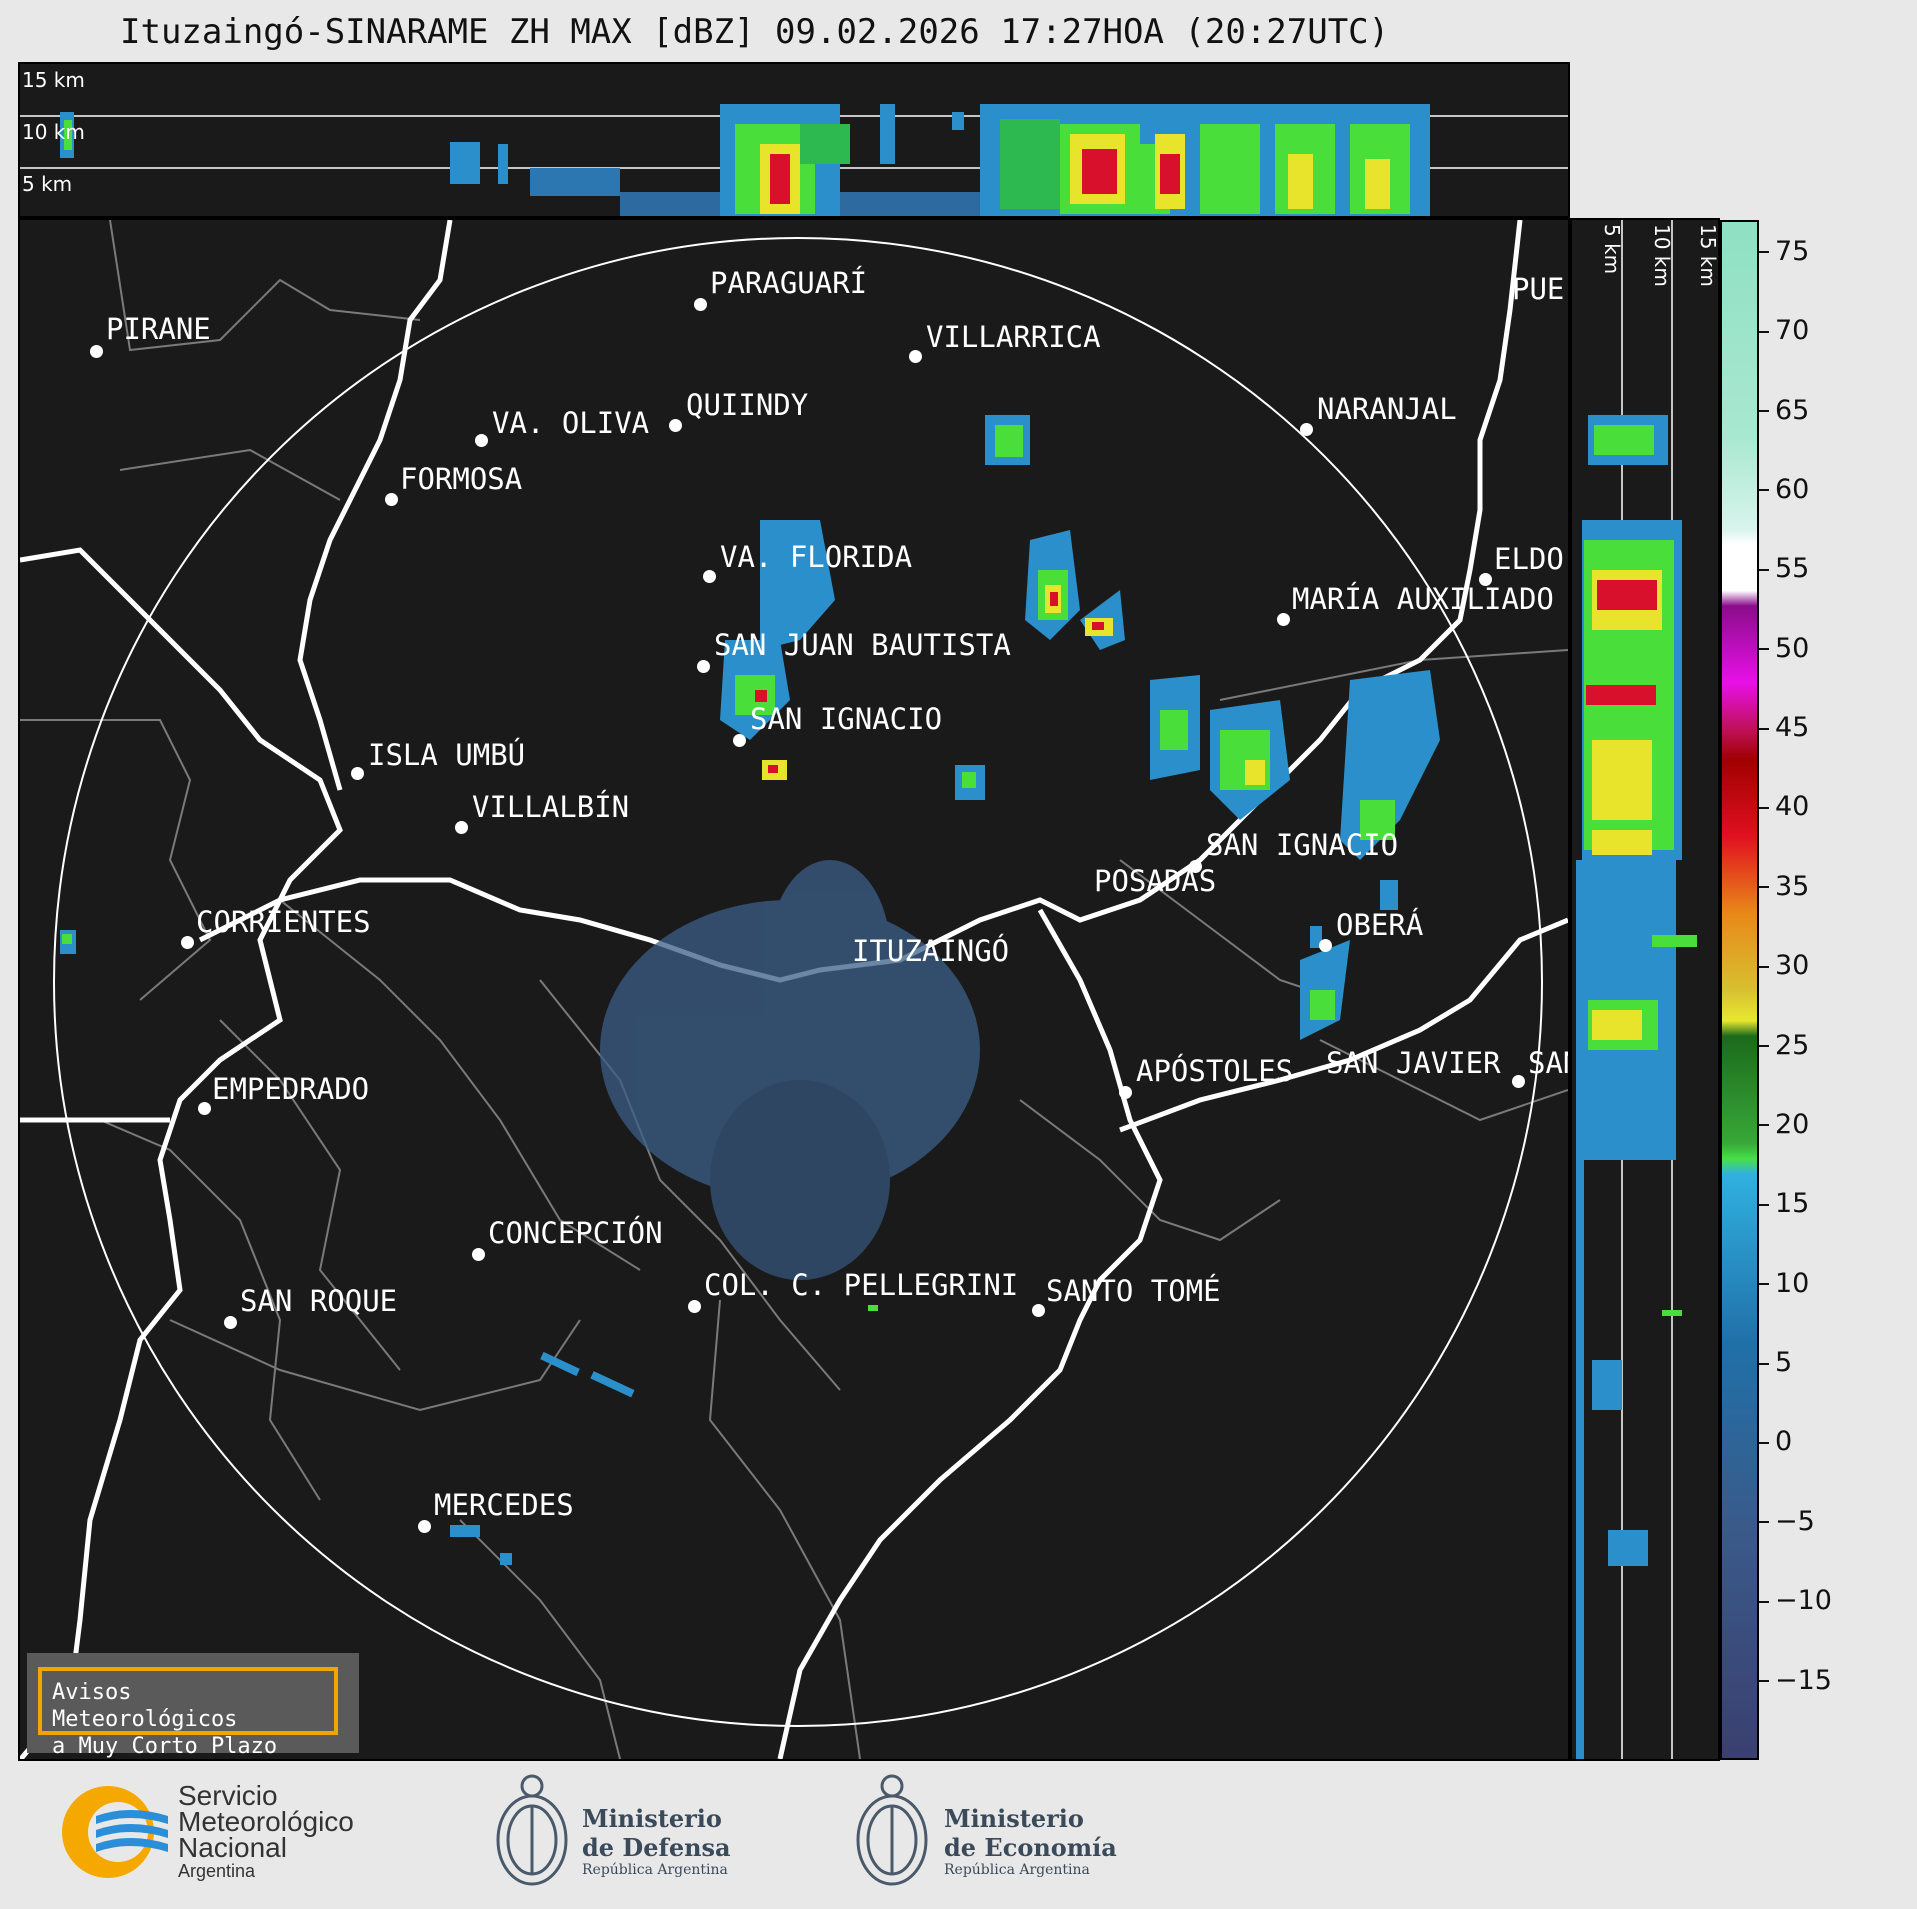 Image resolution: width=1917 pixels, height=1909 pixels. I want to click on city-label: COL. C. PELLEGRINI, so click(861, 1285).